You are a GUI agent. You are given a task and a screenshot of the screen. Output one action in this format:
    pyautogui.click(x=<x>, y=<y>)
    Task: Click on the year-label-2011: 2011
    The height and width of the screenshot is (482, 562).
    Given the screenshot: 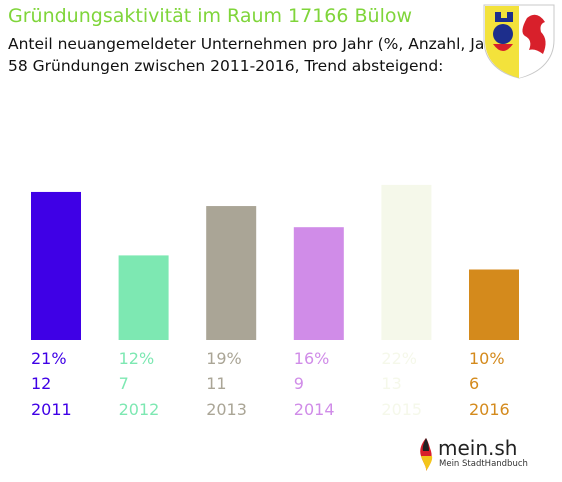 What is the action you would take?
    pyautogui.click(x=51, y=409)
    